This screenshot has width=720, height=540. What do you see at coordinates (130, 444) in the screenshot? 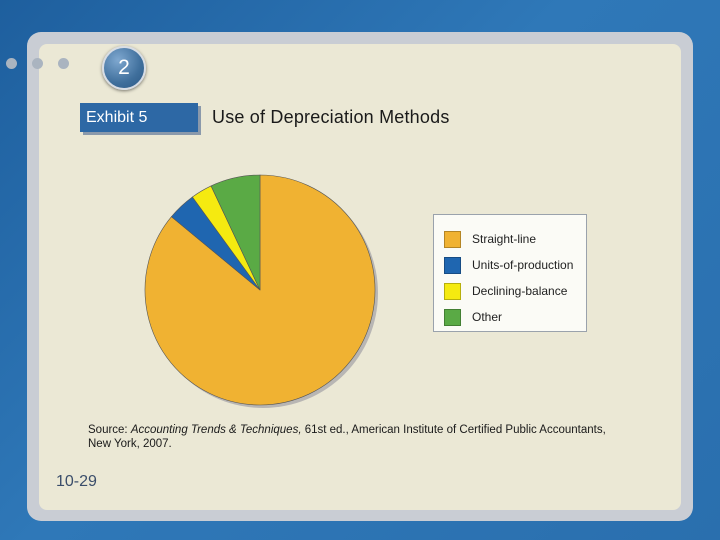
I see `source-location: New York, 2007.` at bounding box center [130, 444].